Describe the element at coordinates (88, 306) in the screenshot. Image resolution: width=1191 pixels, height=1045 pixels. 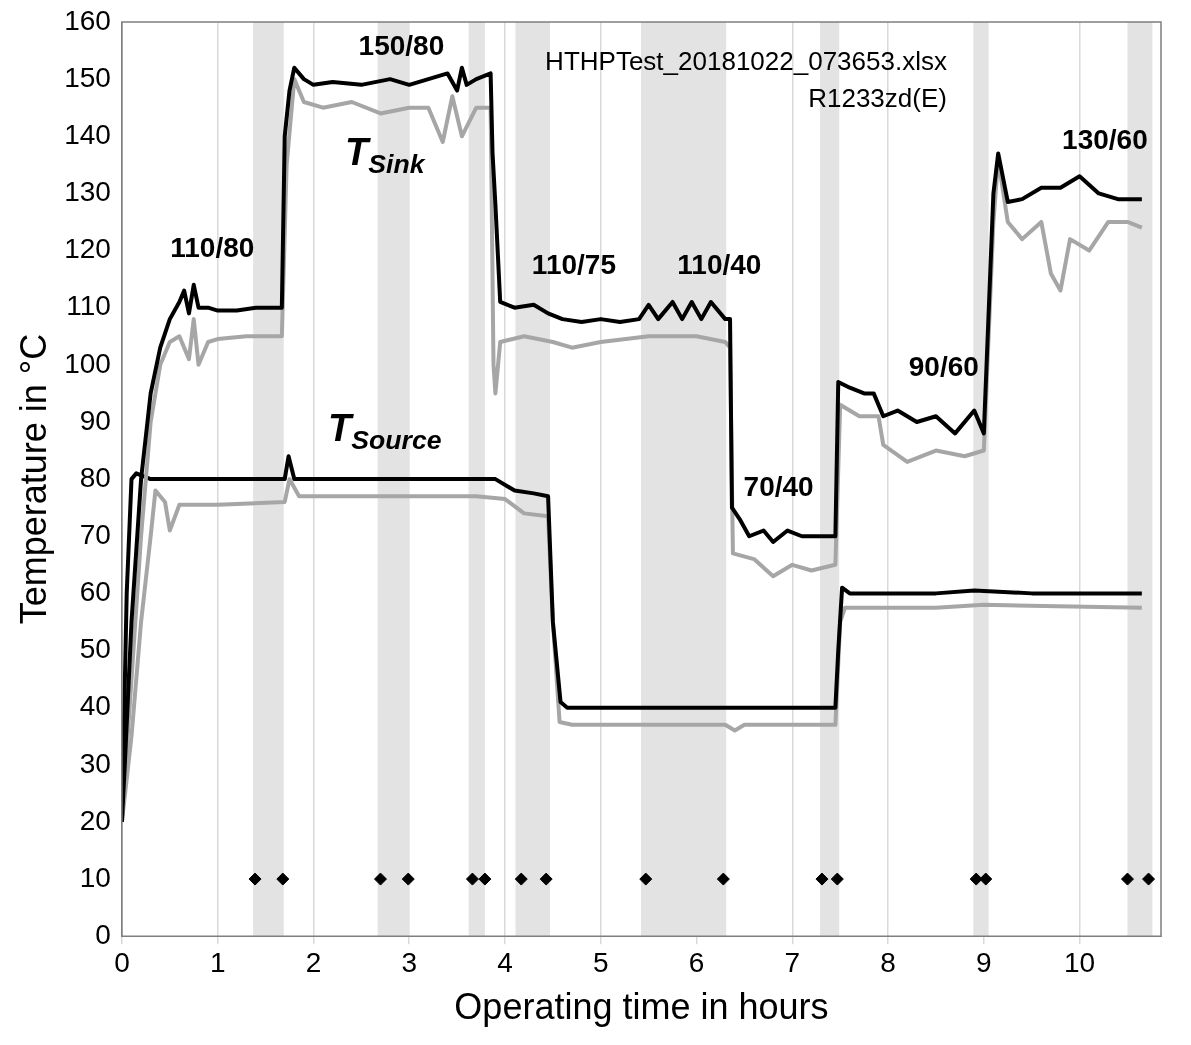
I see `y-tick-label: 110` at that location.